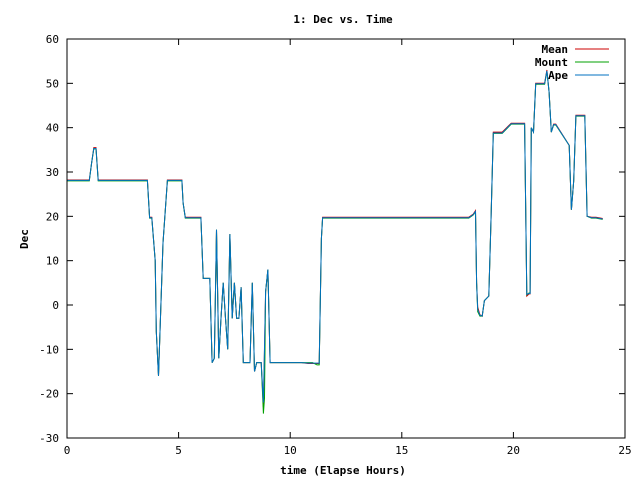 The width and height of the screenshot is (640, 480). Describe the element at coordinates (52, 39) in the screenshot. I see `y-tick-label: 60` at that location.